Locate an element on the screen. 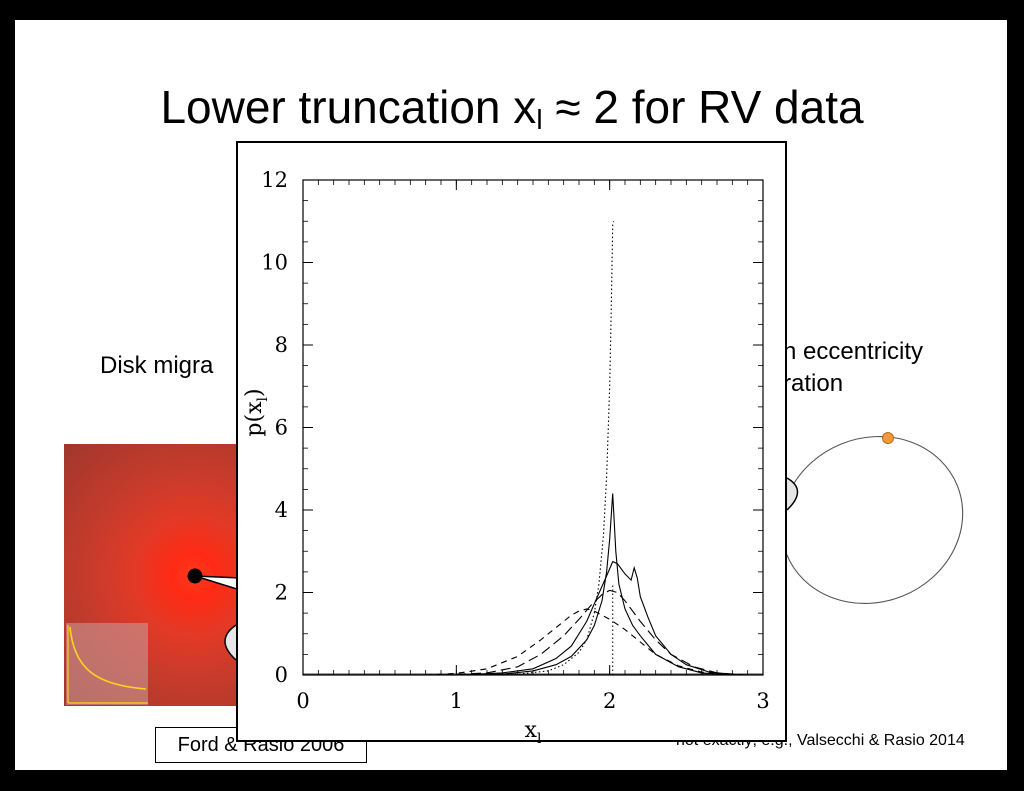 The width and height of the screenshot is (1024, 791). slide-title: Lower truncation xl ≈ 2 for RV data is located at coordinates (512, 108).